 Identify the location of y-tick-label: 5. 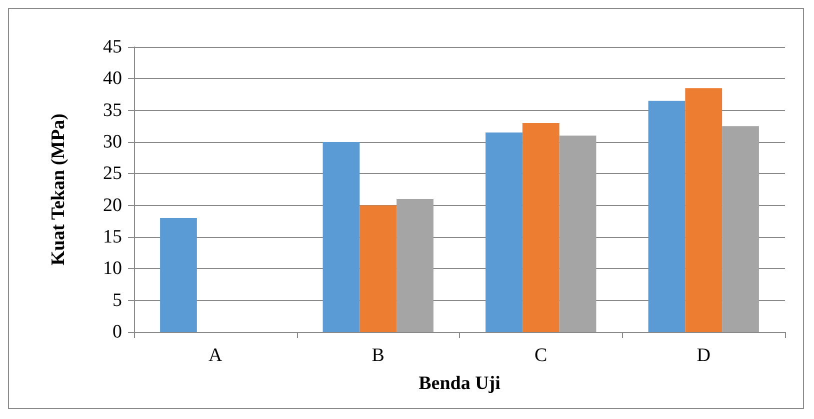
(117, 300).